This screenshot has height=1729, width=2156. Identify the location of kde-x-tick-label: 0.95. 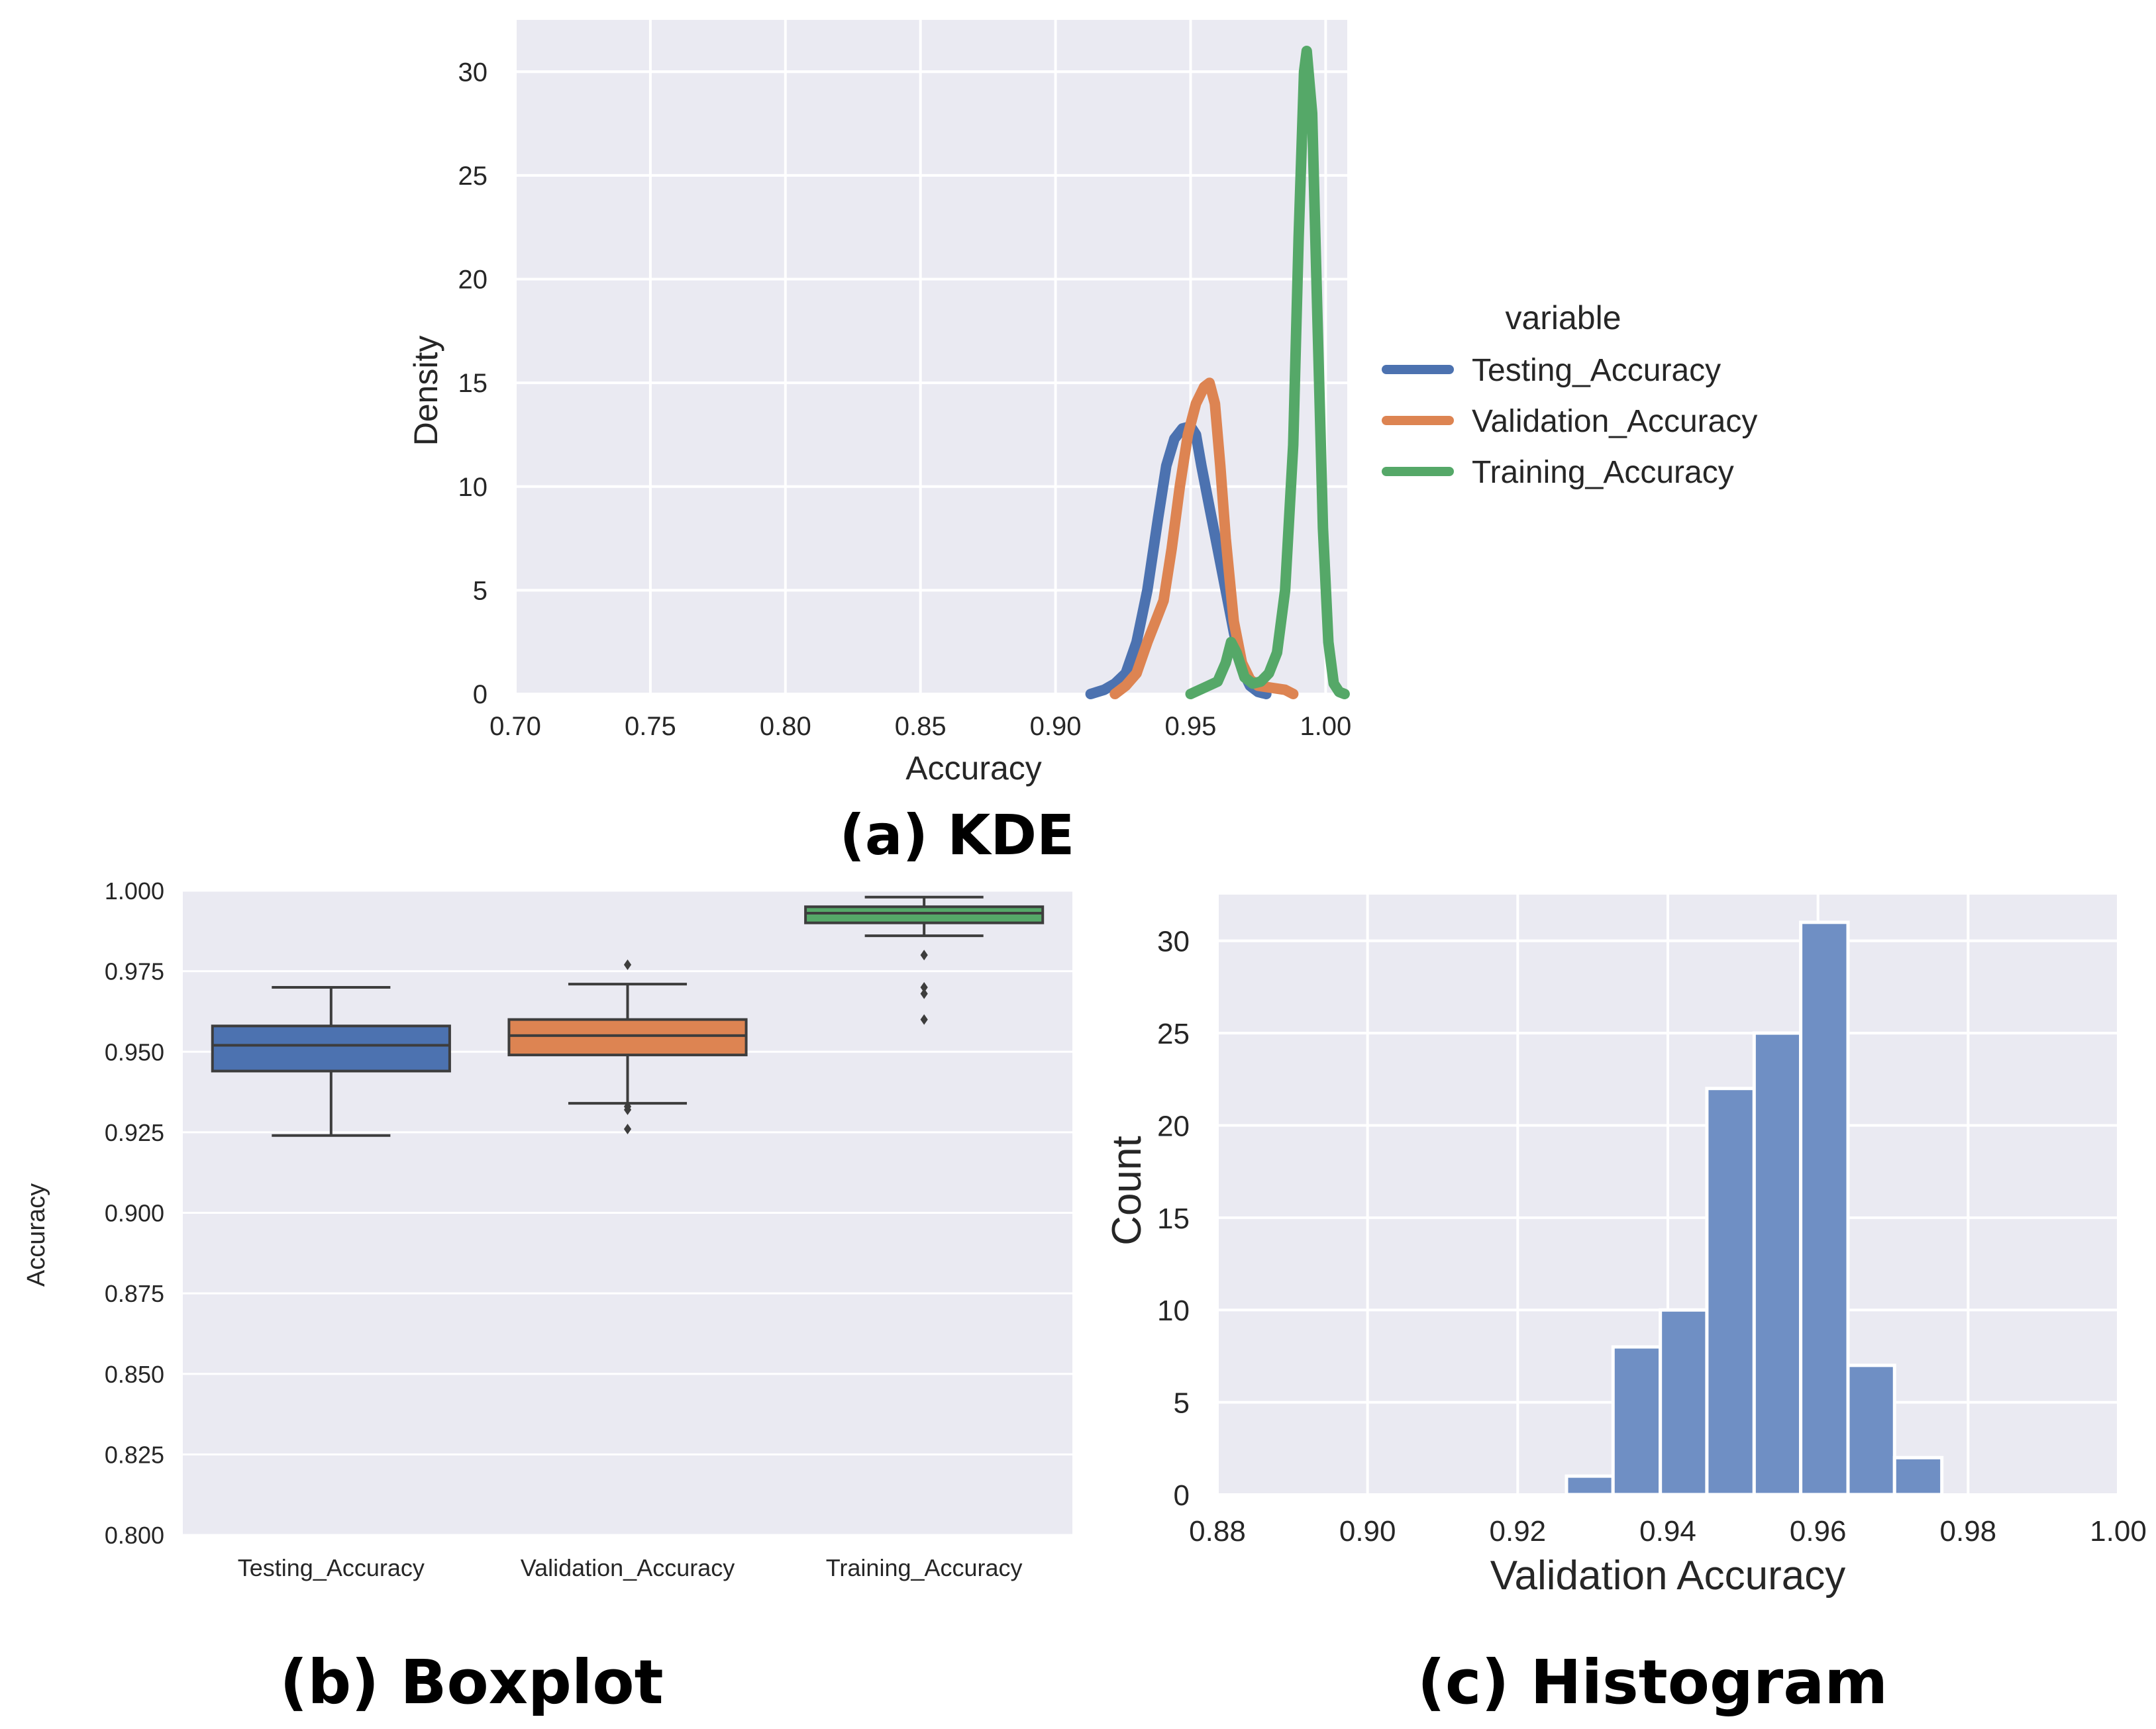
(1191, 726).